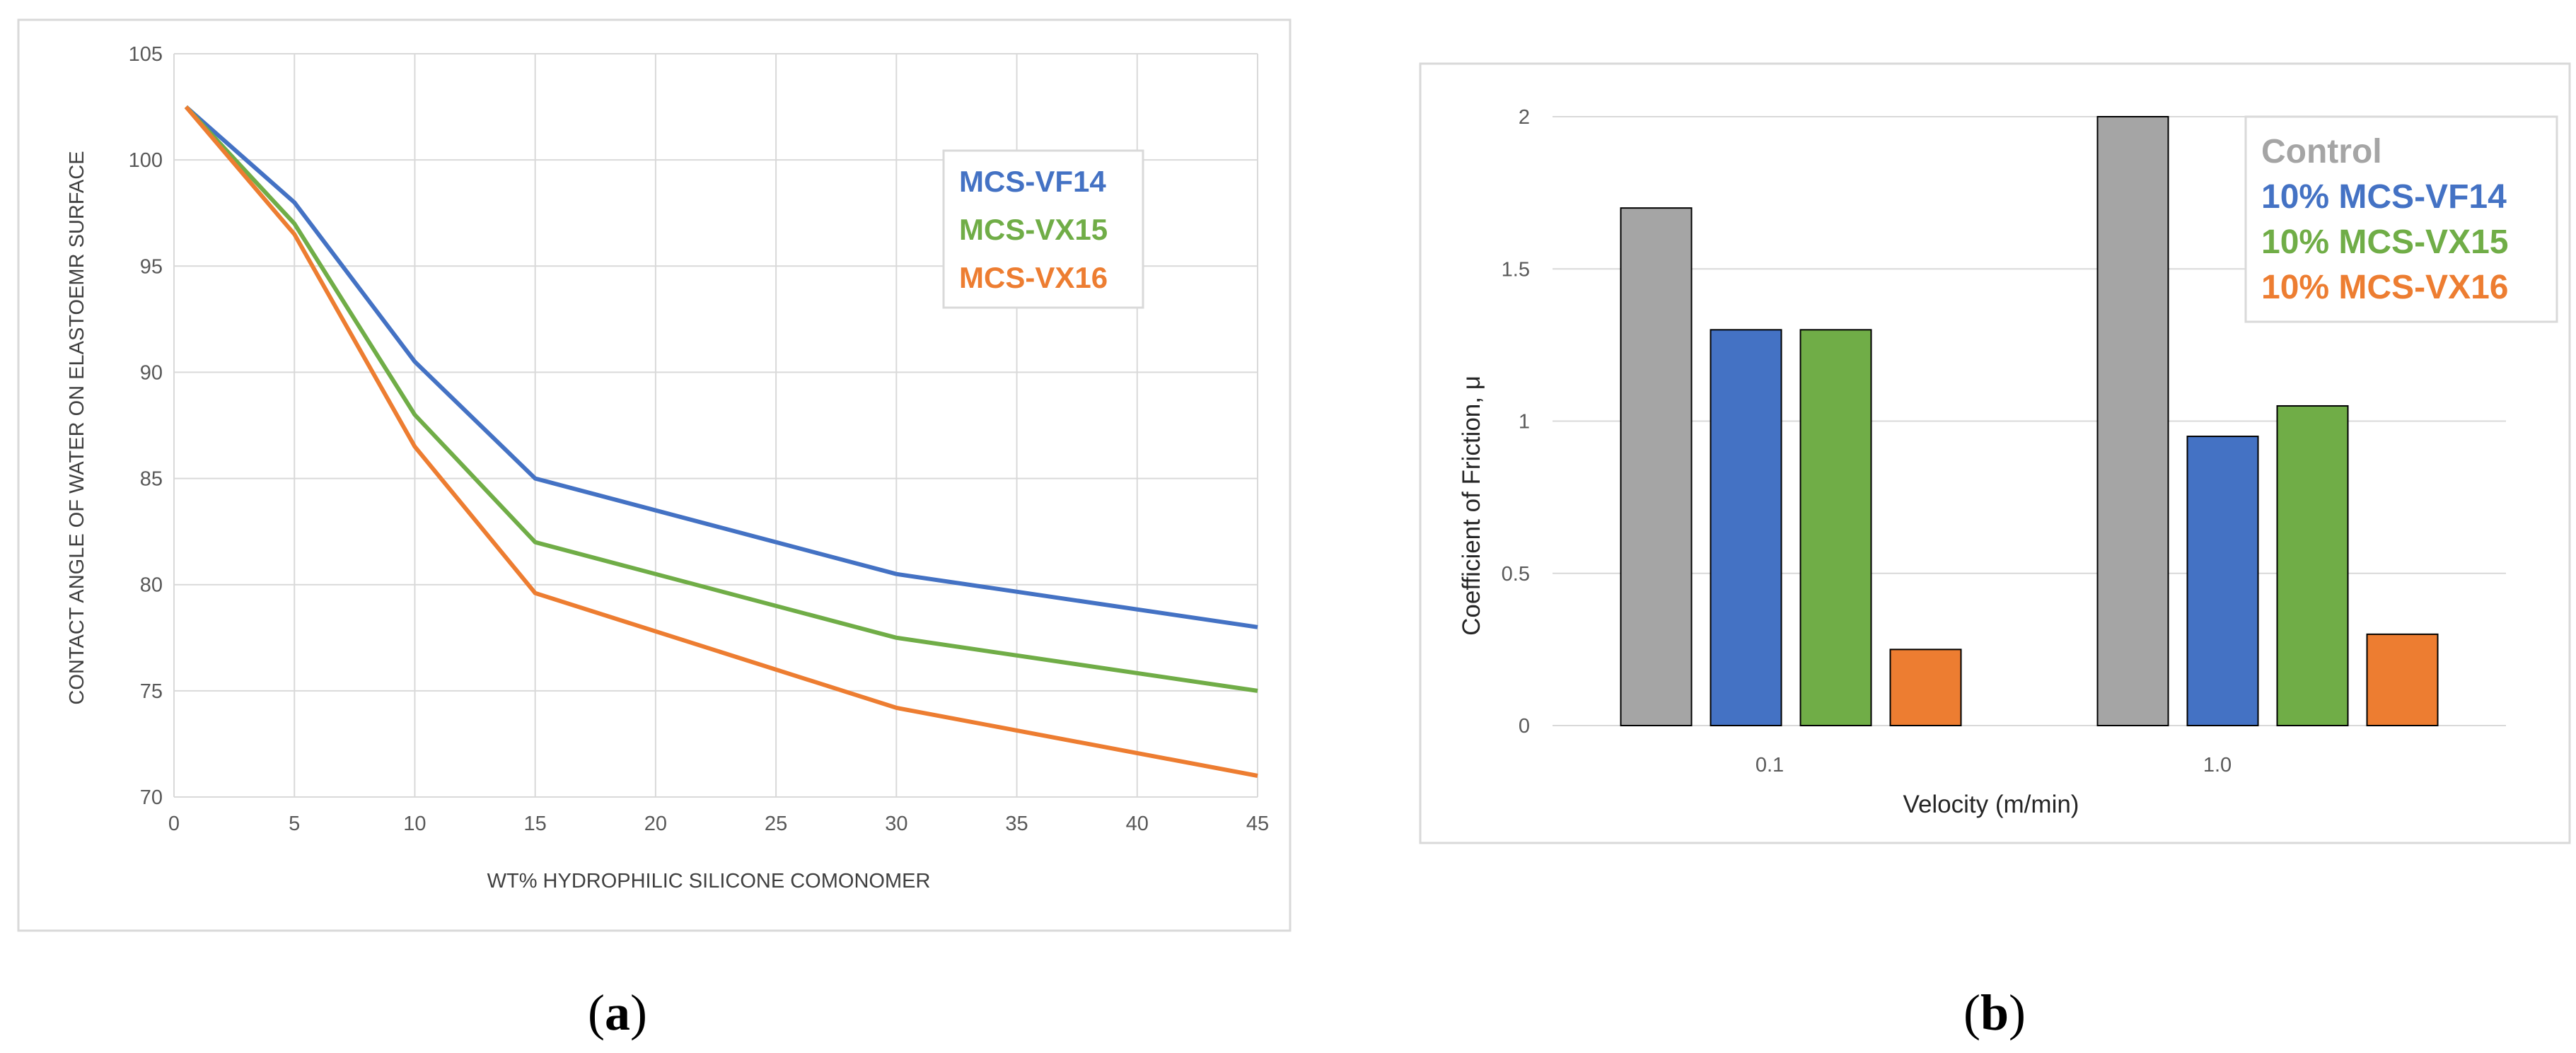  Describe the element at coordinates (1516, 422) in the screenshot. I see `chart-b-y-tick-labels: 0 0.5 1 1.5 2` at that location.